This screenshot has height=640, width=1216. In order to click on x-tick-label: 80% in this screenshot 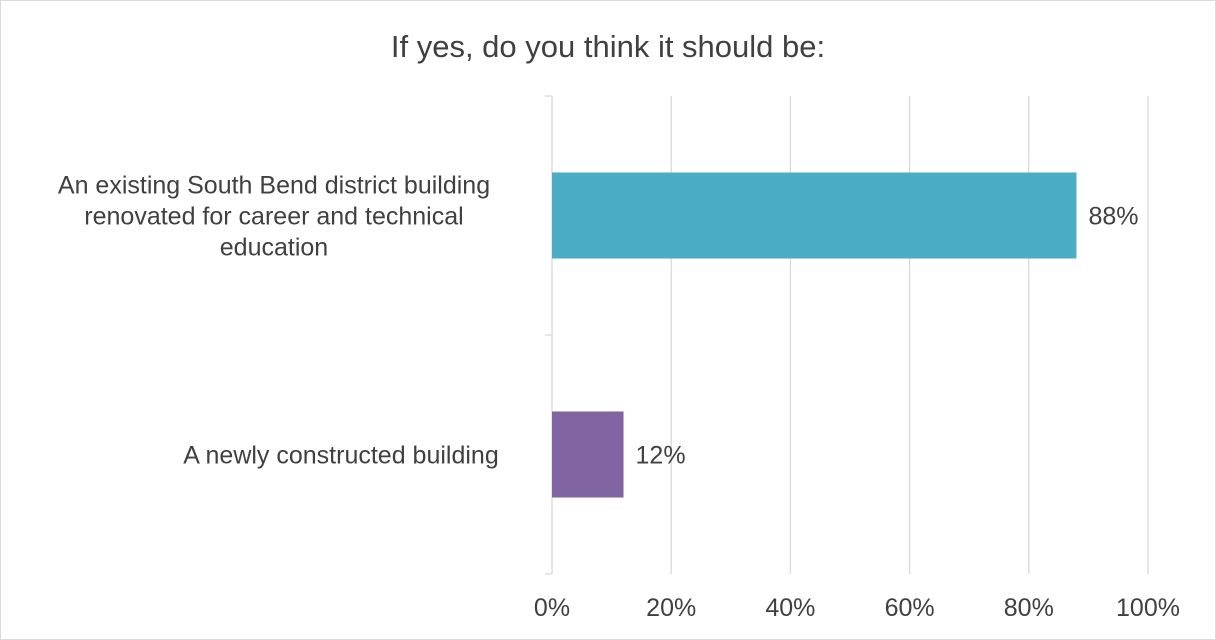, I will do `click(1029, 608)`.